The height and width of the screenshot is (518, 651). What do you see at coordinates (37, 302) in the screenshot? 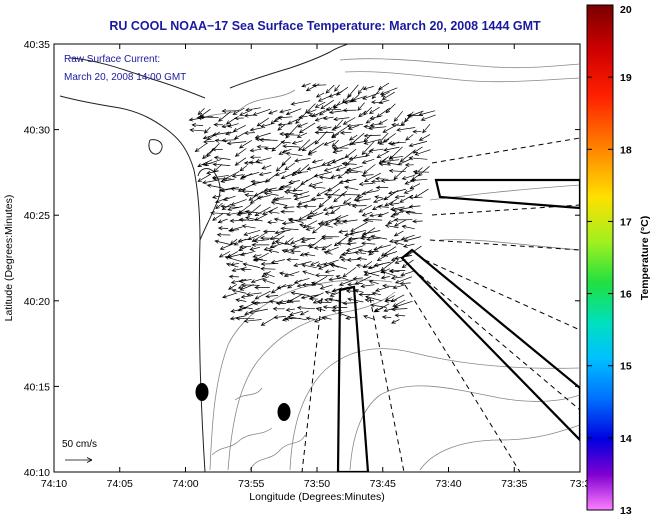
I see `y-tick-label: 40:20` at bounding box center [37, 302].